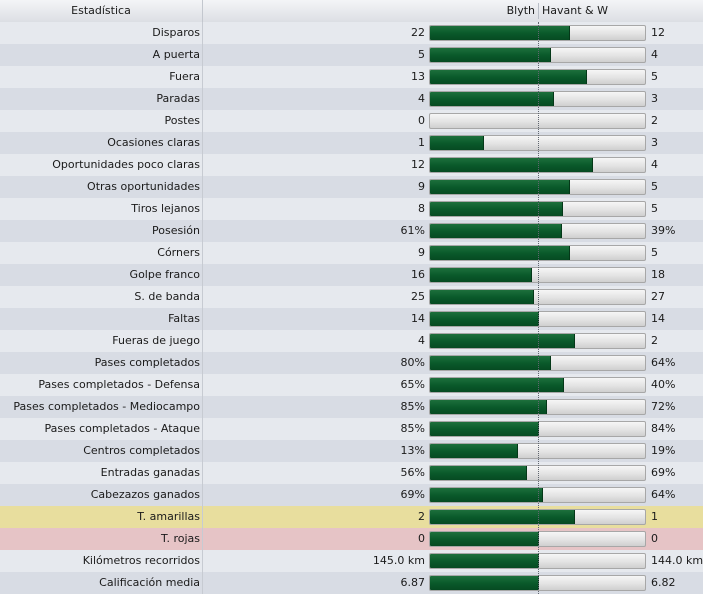 Image resolution: width=703 pixels, height=594 pixels. Describe the element at coordinates (663, 472) in the screenshot. I see `away-value: 69%` at that location.